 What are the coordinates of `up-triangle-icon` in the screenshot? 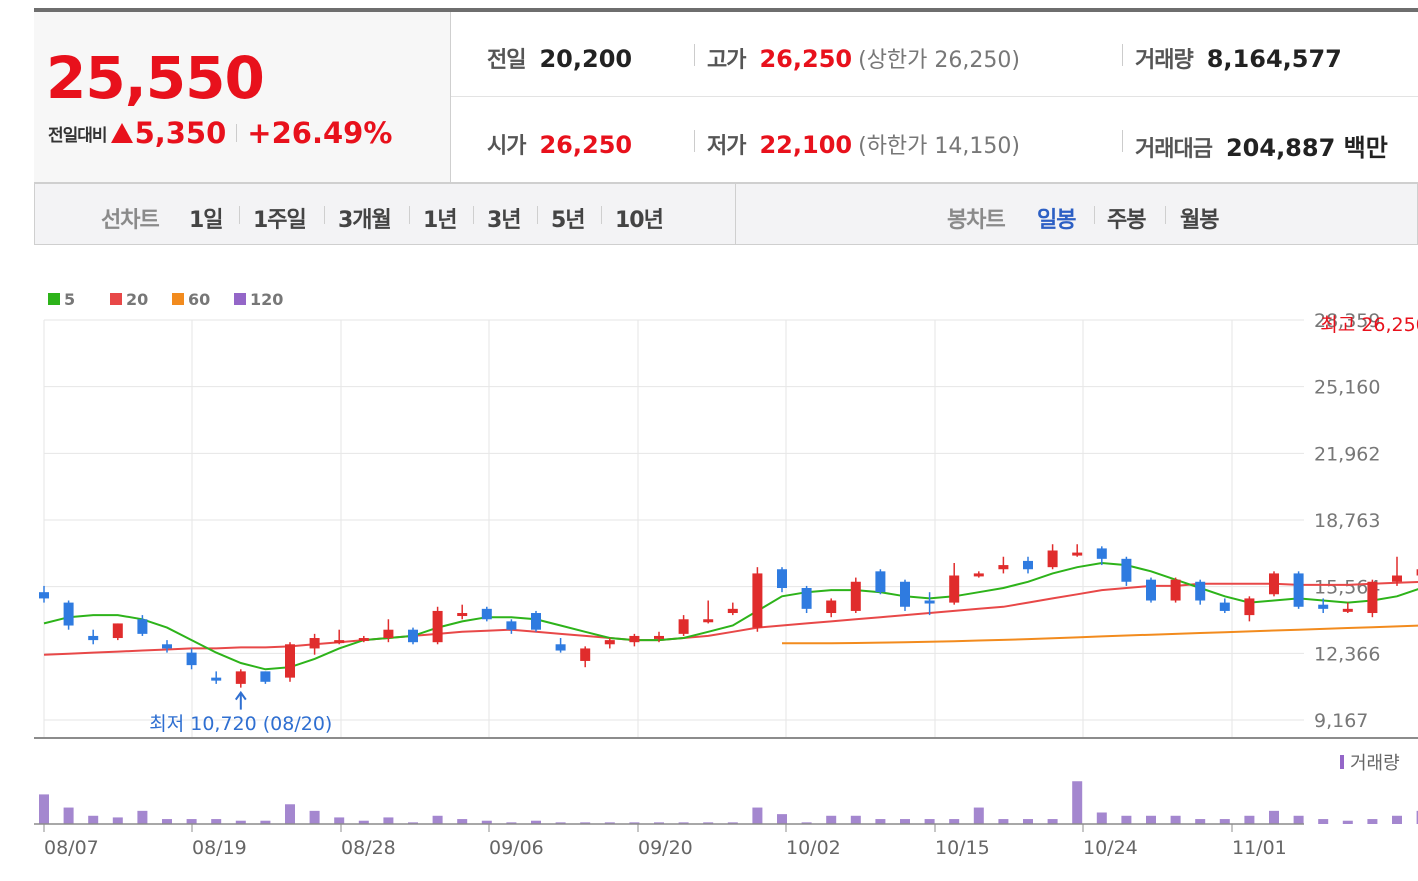 It's located at (121, 133).